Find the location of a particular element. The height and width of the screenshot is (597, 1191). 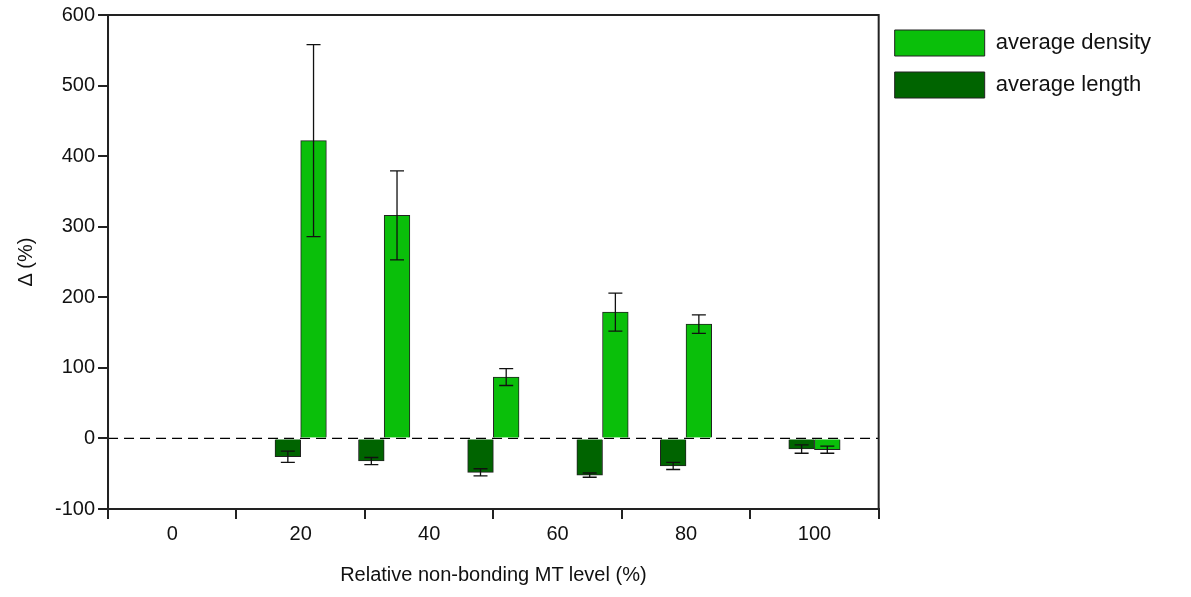

y-tick-label: 600 is located at coordinates (78, 13).